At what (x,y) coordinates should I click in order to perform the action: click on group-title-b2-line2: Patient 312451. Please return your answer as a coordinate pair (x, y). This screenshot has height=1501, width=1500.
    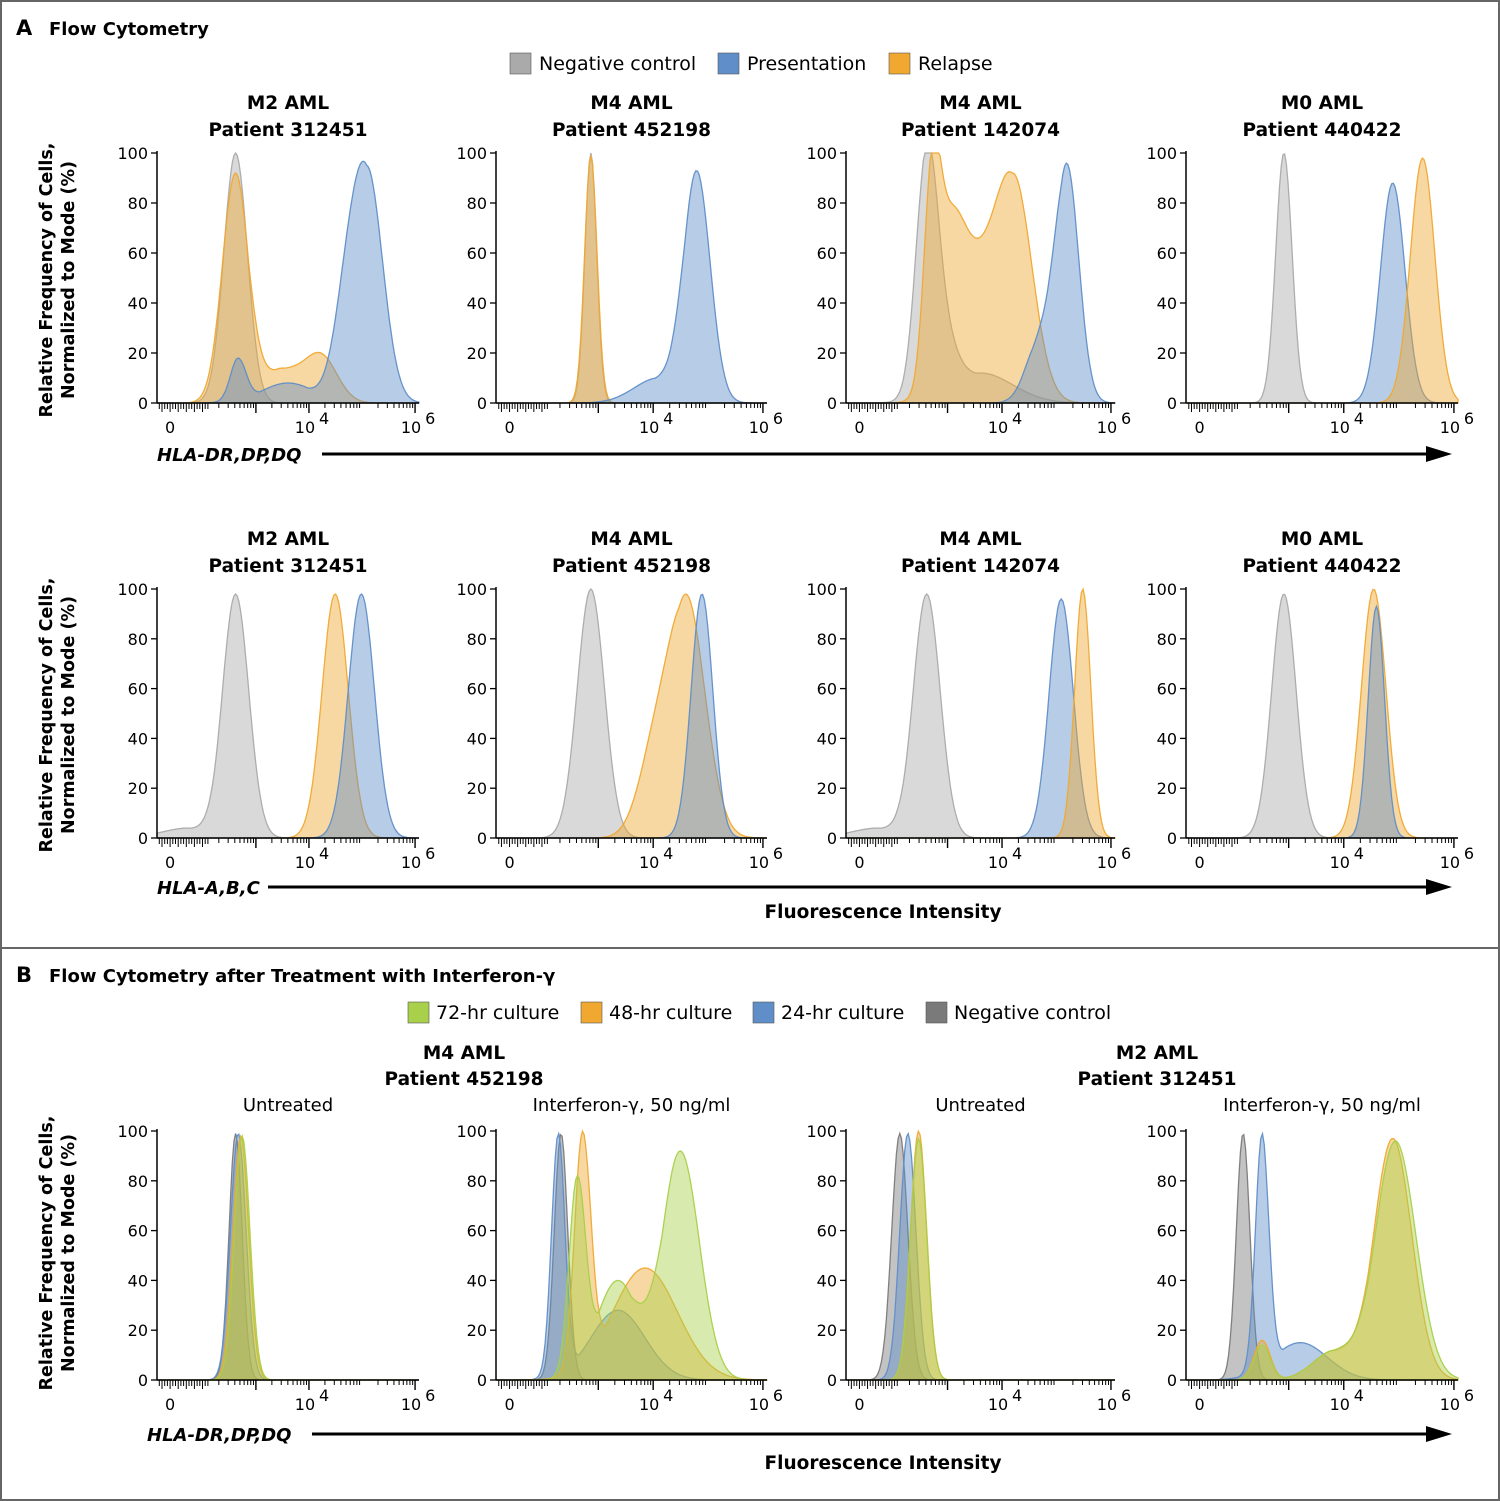
    Looking at the image, I should click on (1157, 1079).